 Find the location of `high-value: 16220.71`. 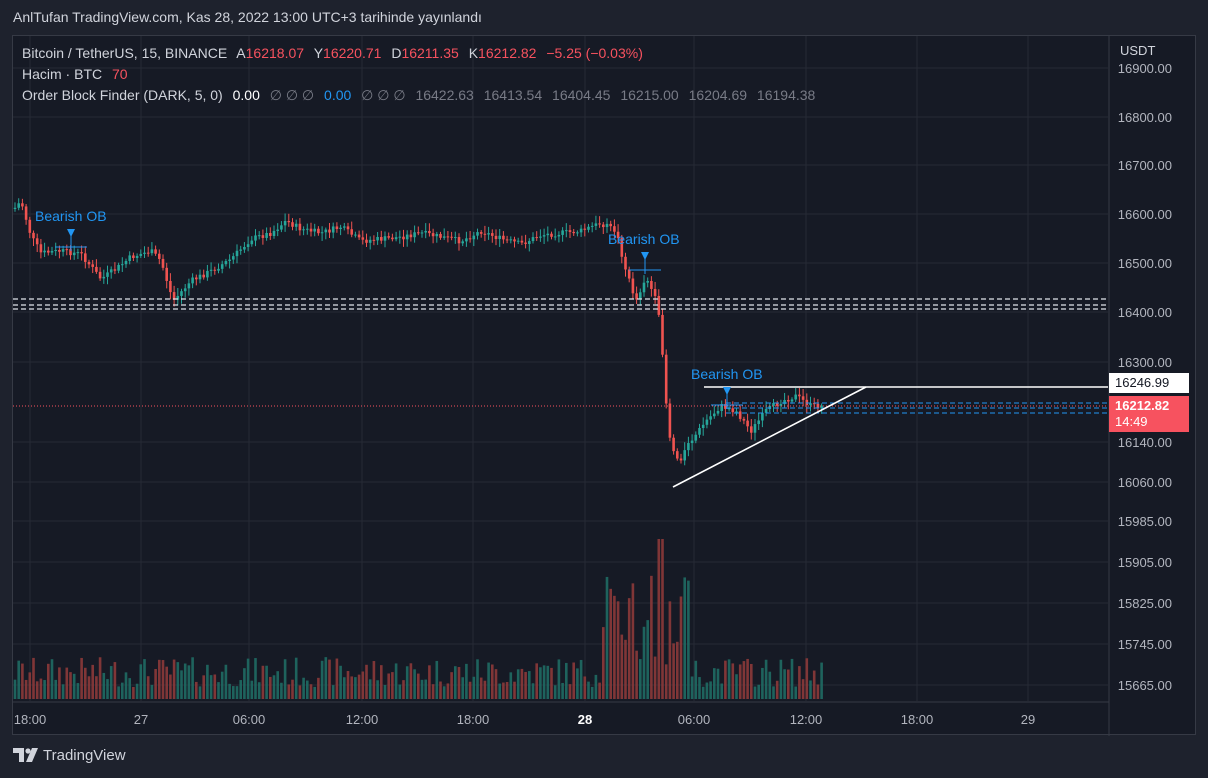

high-value: 16220.71 is located at coordinates (352, 53).